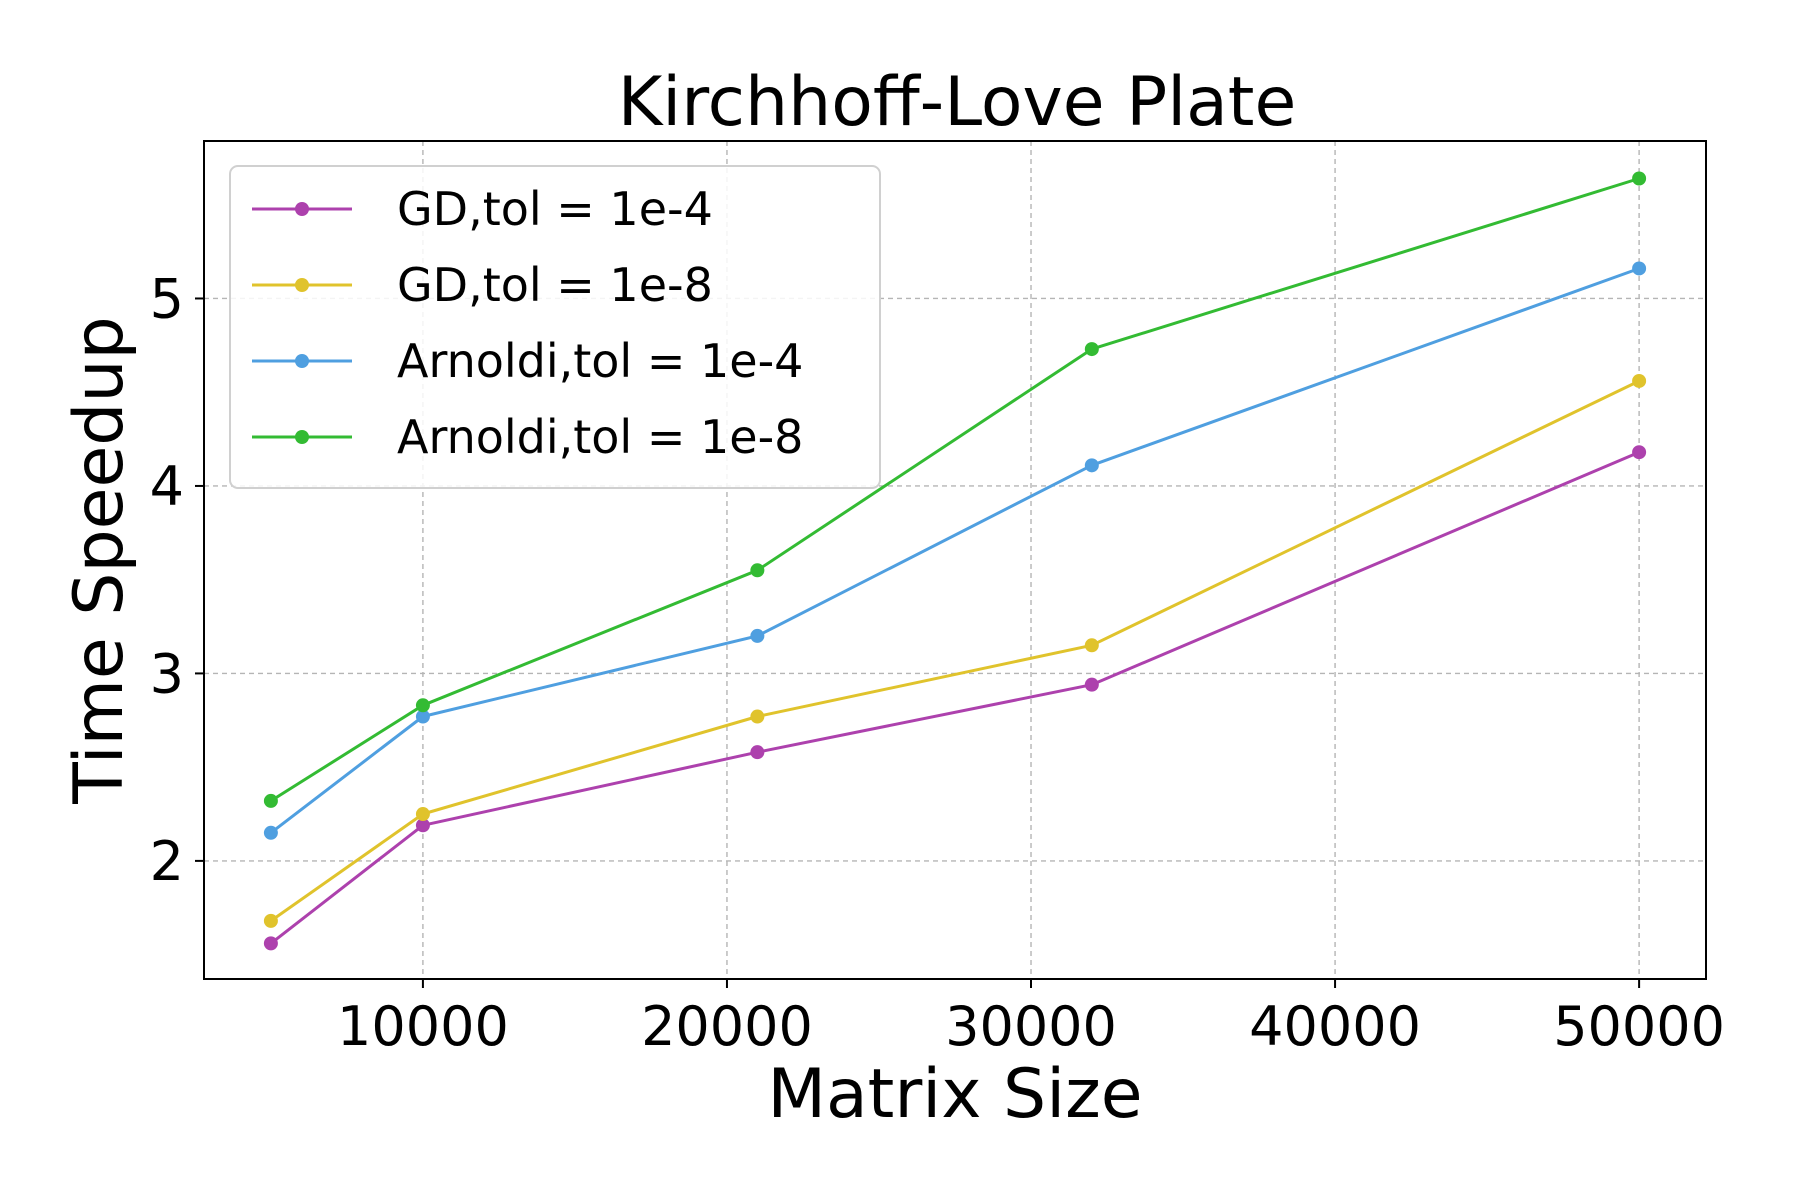 This screenshot has width=1800, height=1200. What do you see at coordinates (99, 560) in the screenshot?
I see `y-axis-label: Time Speedup` at bounding box center [99, 560].